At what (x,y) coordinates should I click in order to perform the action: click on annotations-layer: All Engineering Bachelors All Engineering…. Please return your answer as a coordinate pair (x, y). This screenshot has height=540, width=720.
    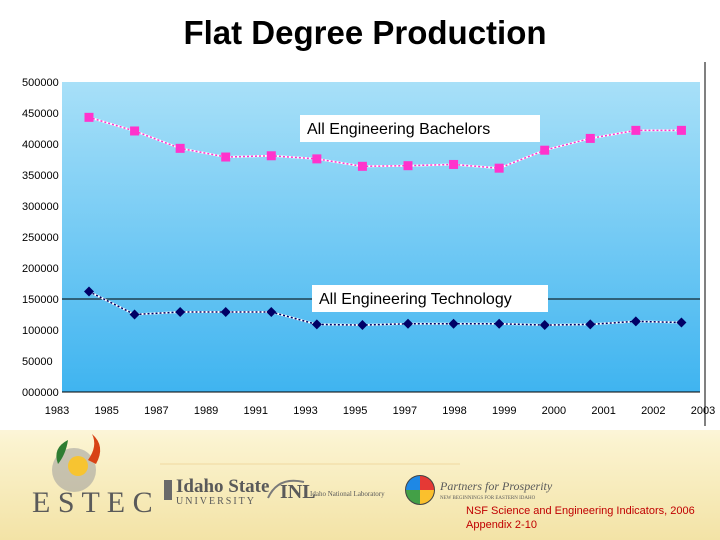
    Looking at the image, I should click on (424, 213).